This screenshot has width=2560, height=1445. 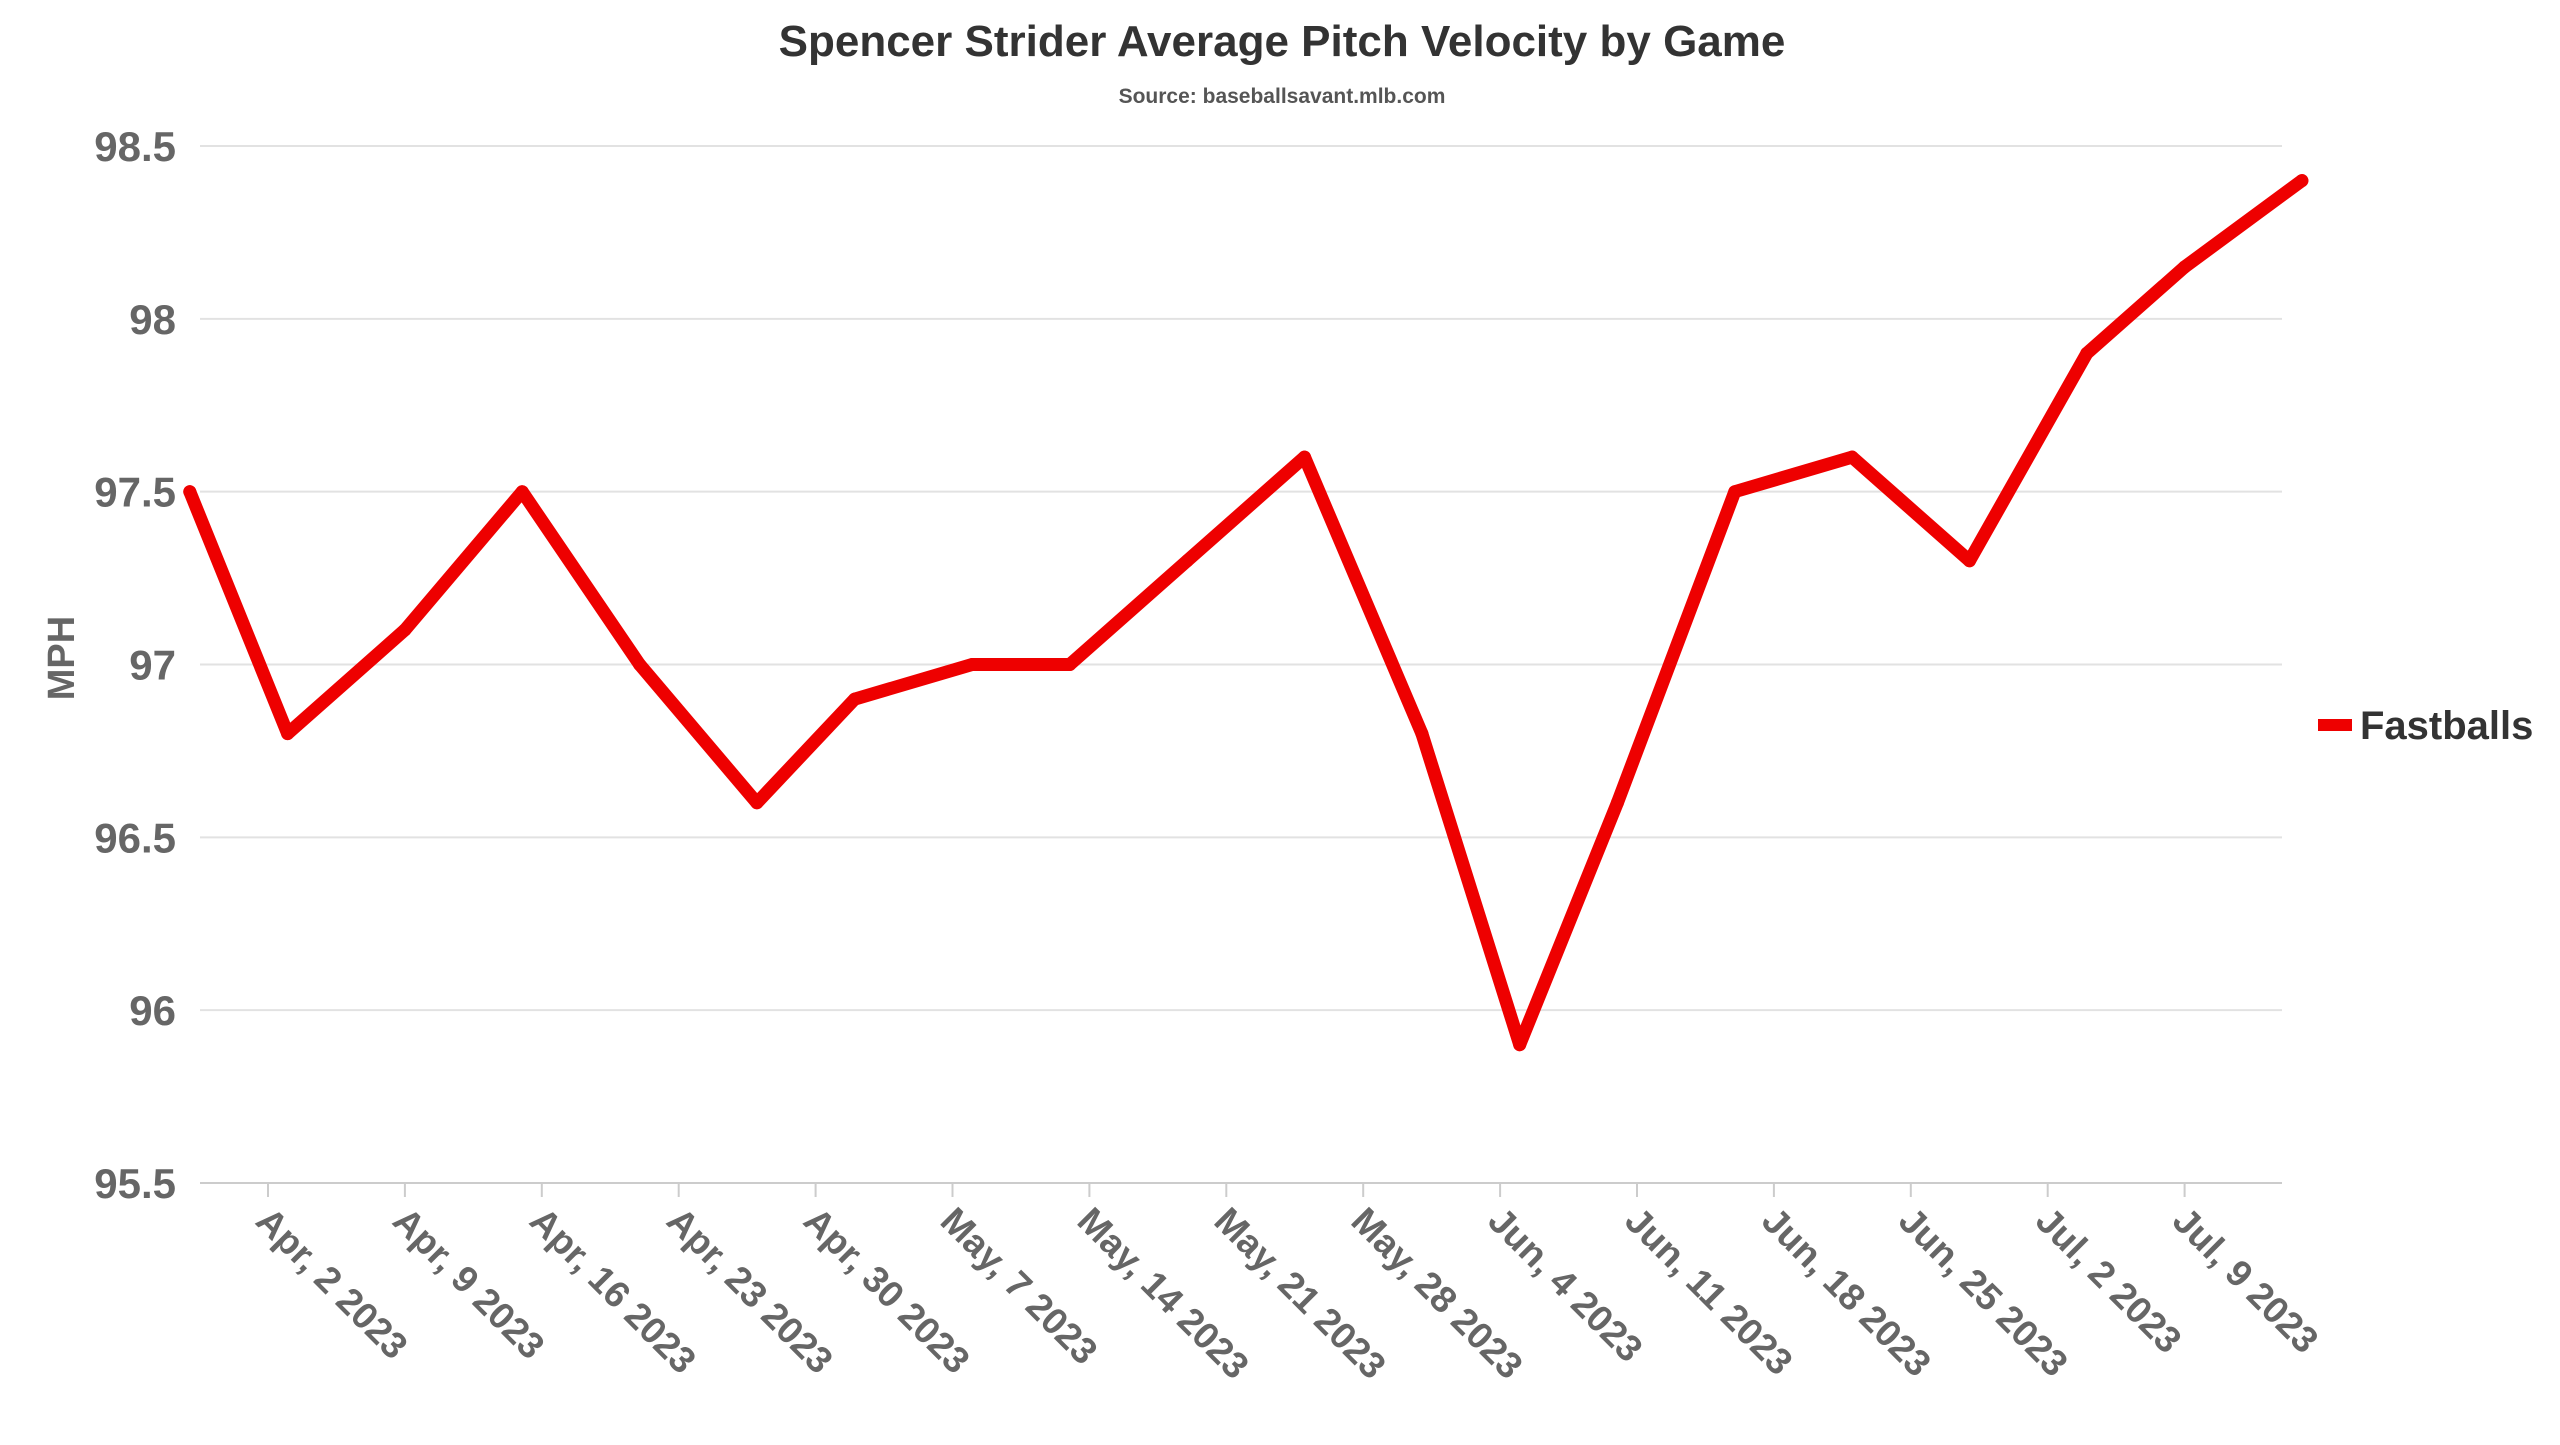 What do you see at coordinates (135, 837) in the screenshot?
I see `y-tick-label: 96.5` at bounding box center [135, 837].